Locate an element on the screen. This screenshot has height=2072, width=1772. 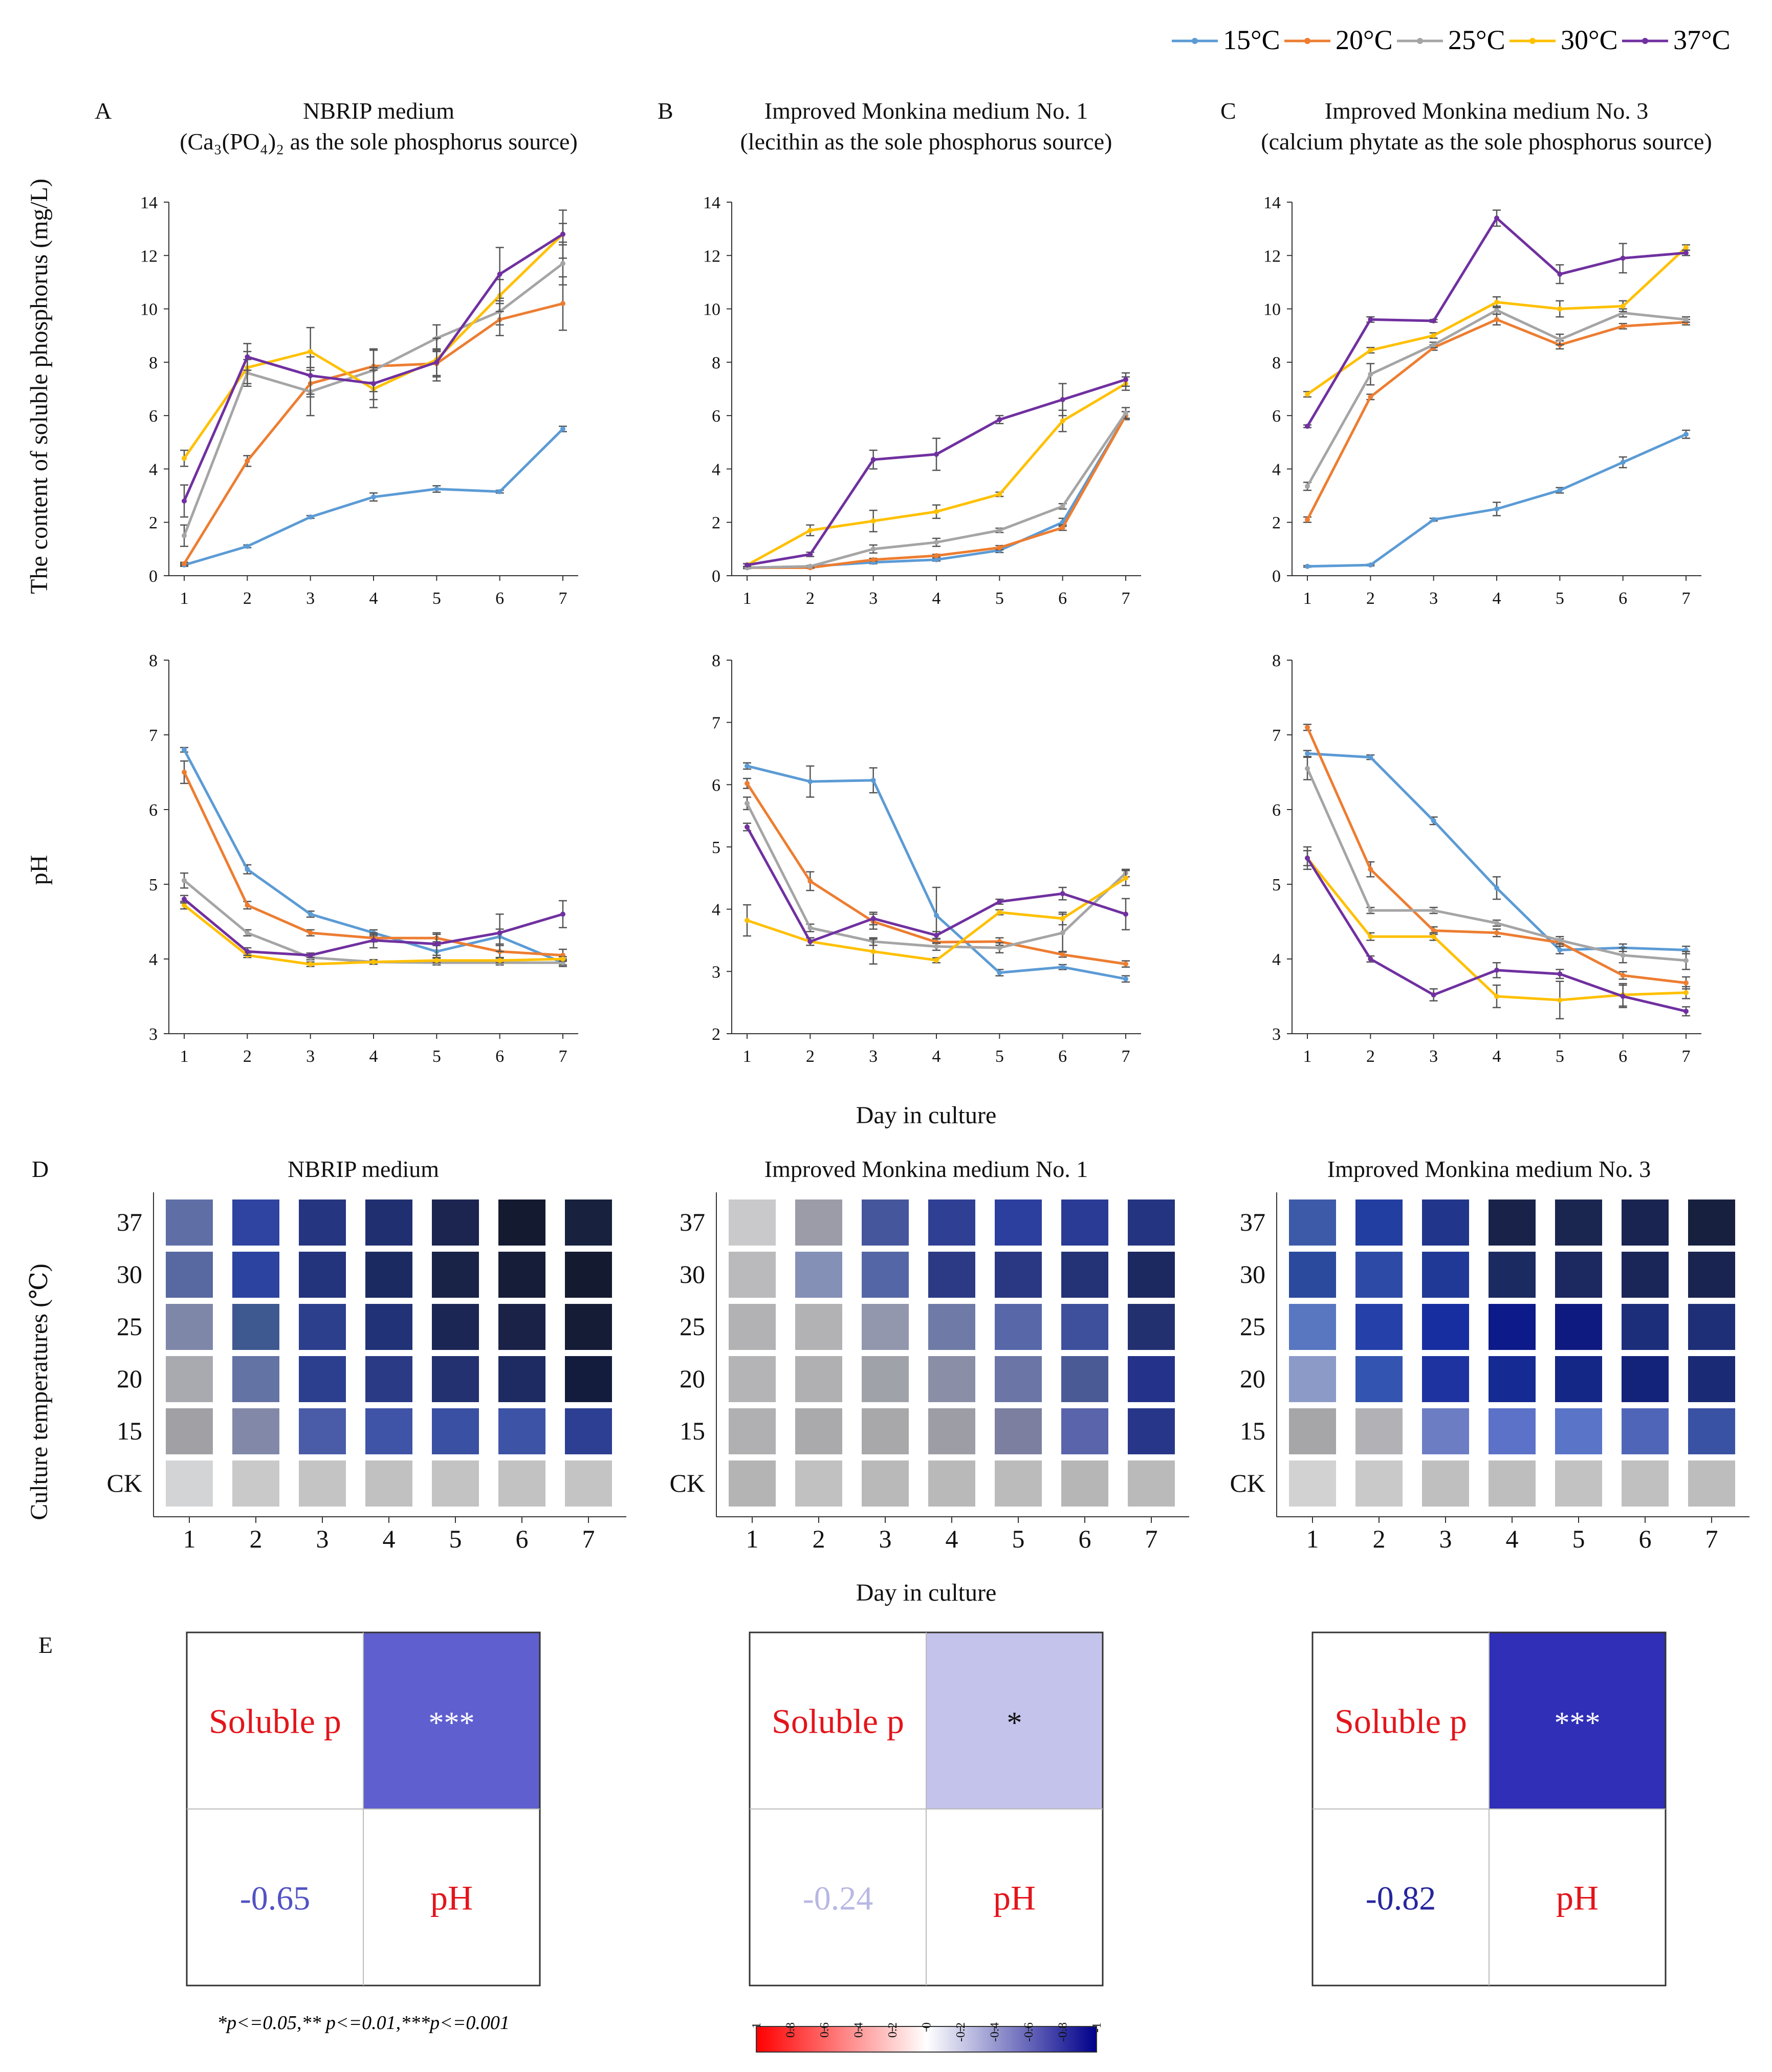
heatmap-x-tick-label: 6 is located at coordinates (1085, 1539).